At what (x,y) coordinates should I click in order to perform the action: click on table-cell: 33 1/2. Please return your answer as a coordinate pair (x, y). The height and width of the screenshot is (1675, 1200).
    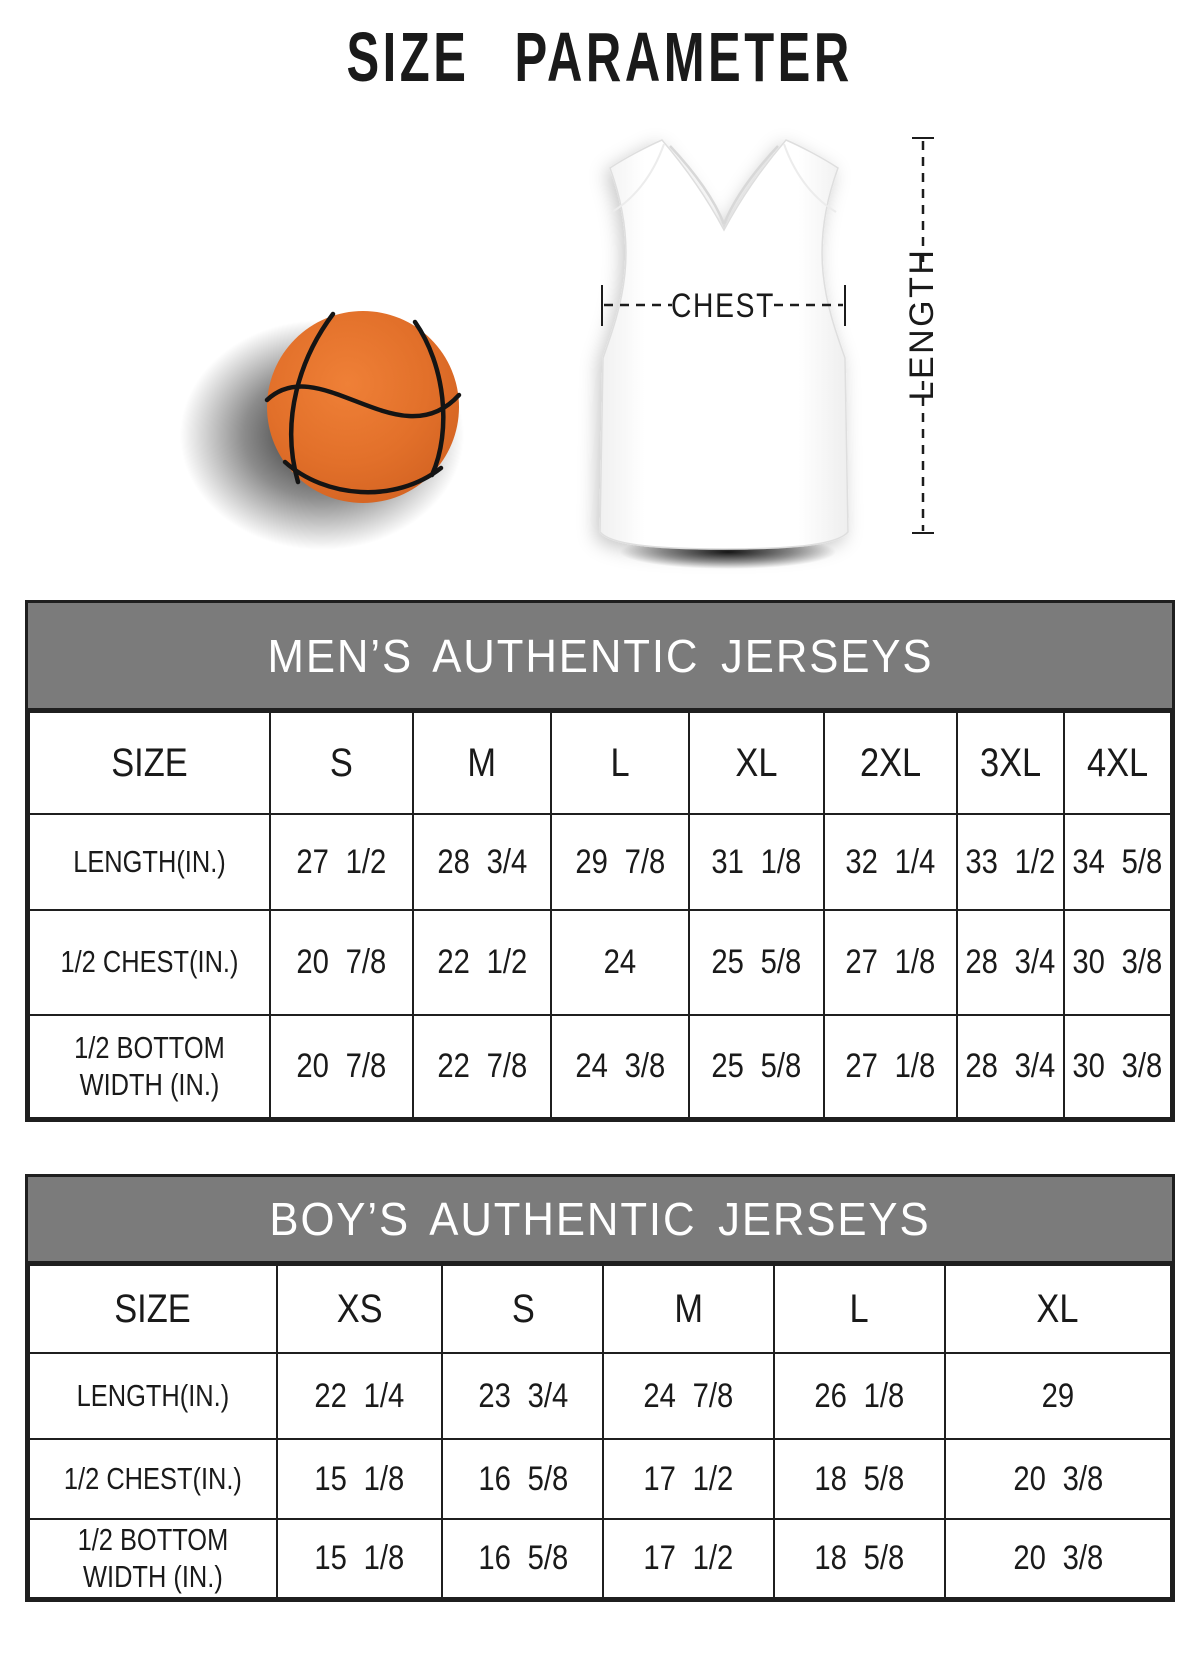
    Looking at the image, I should click on (1010, 862).